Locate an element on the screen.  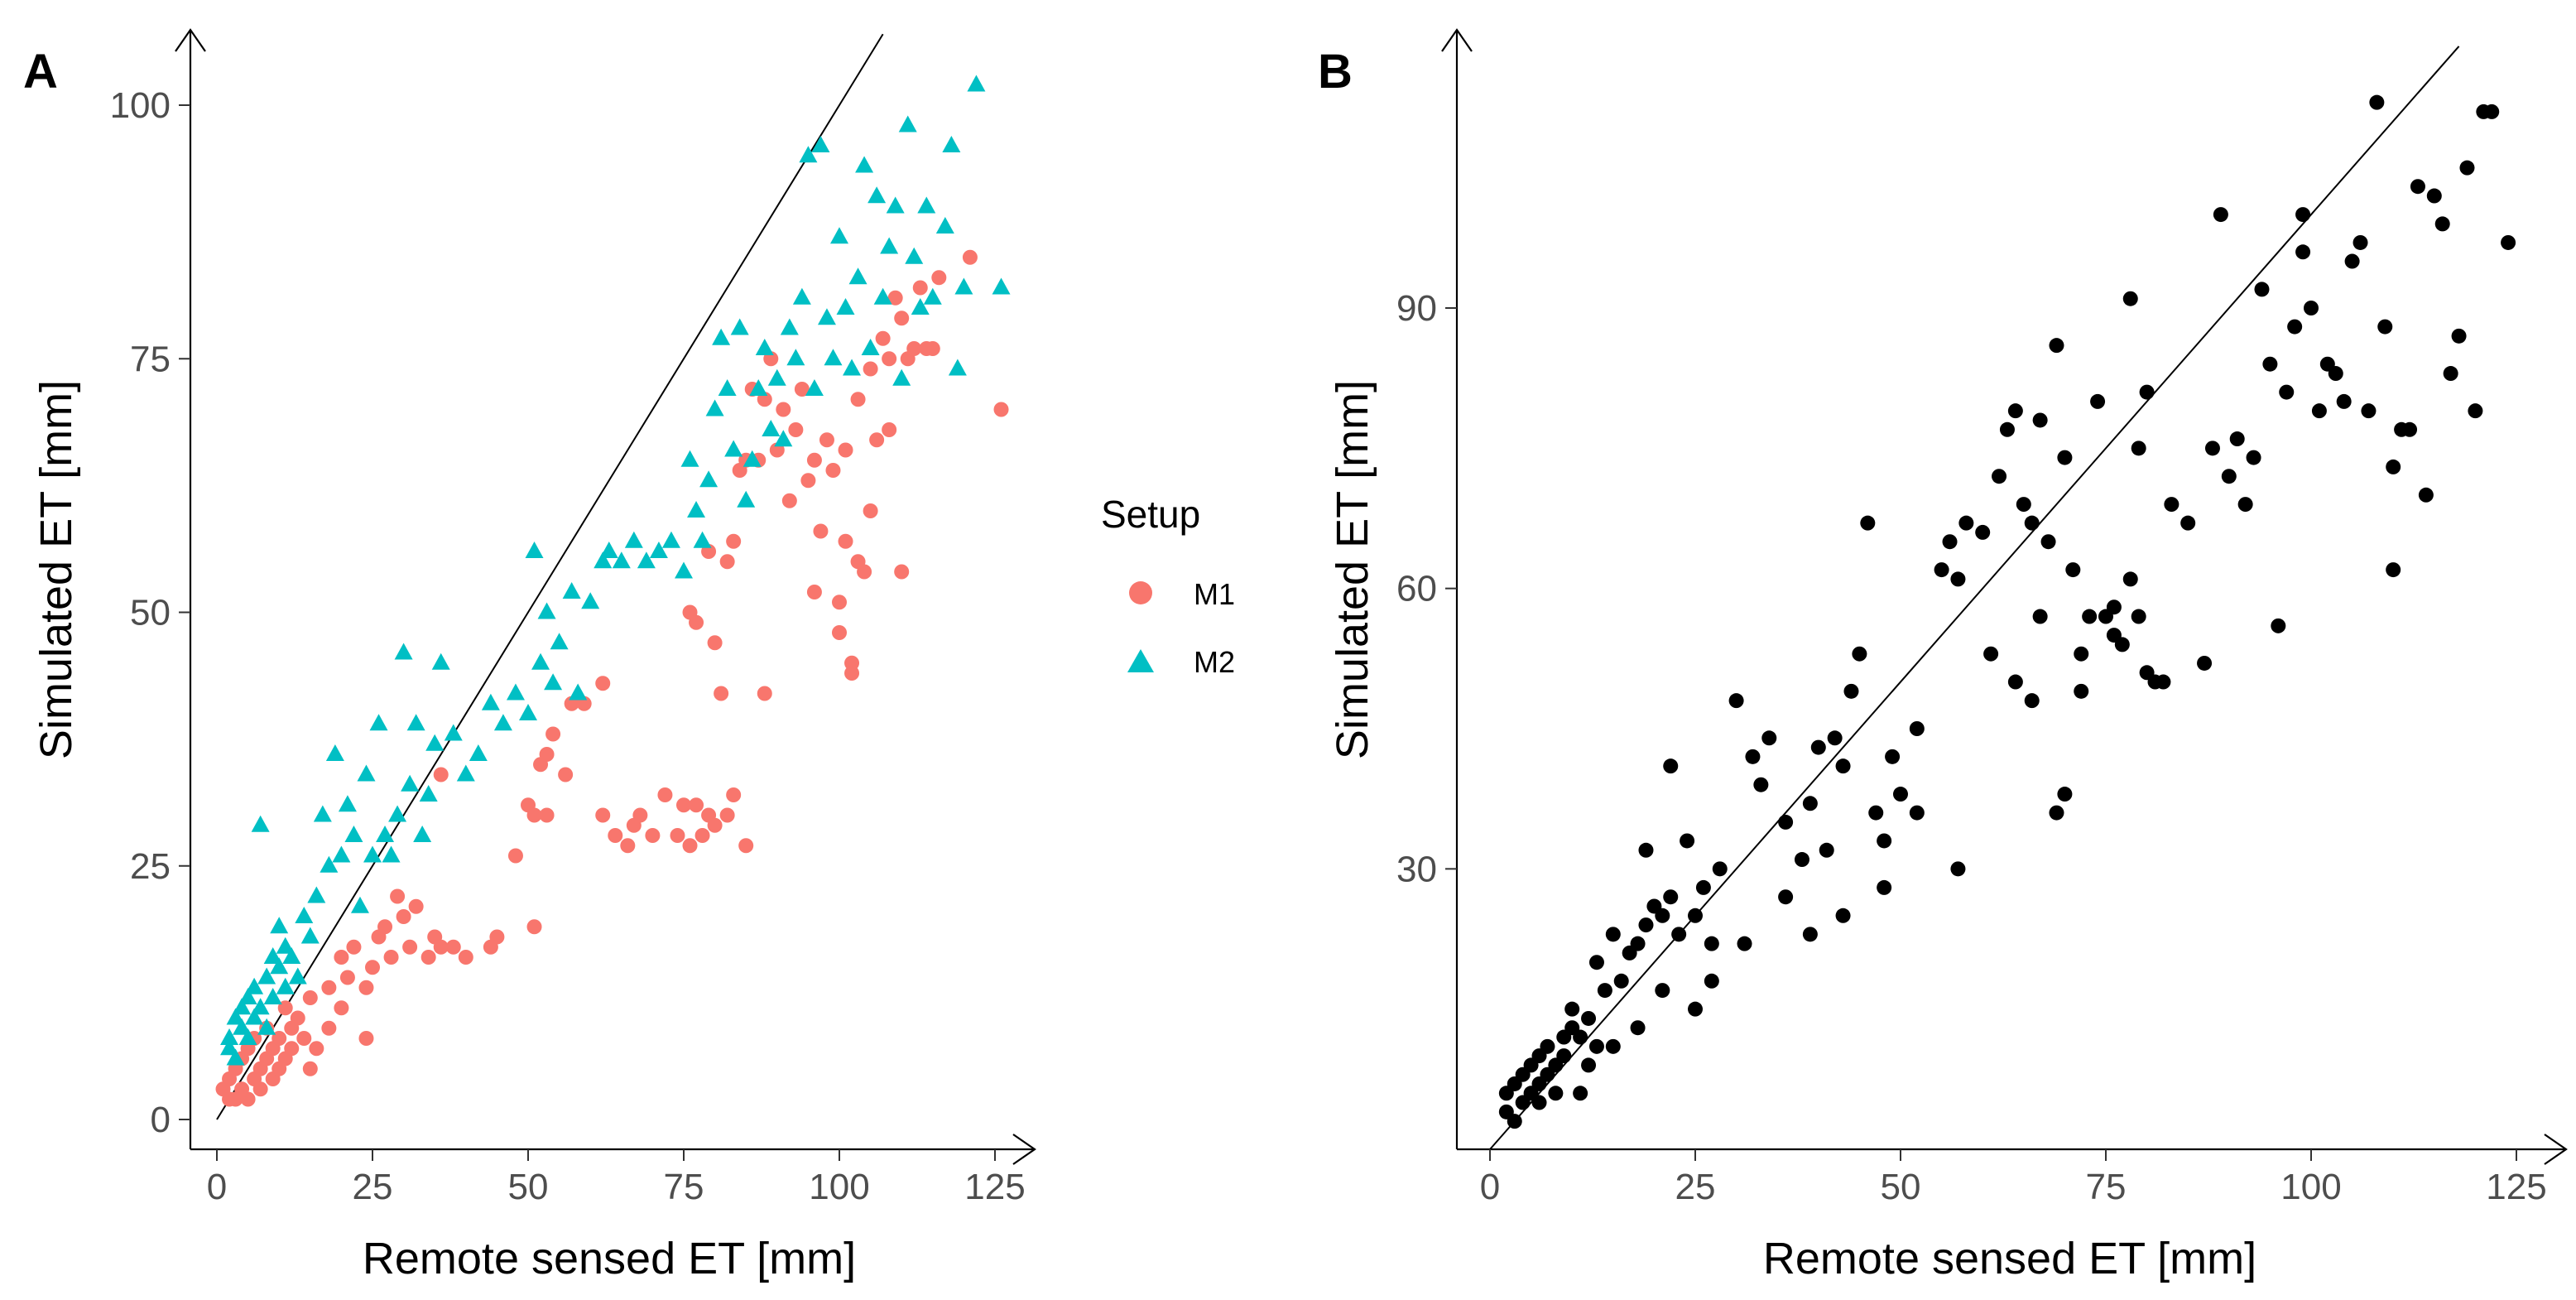
y-tick-label: 75 is located at coordinates (150, 359).